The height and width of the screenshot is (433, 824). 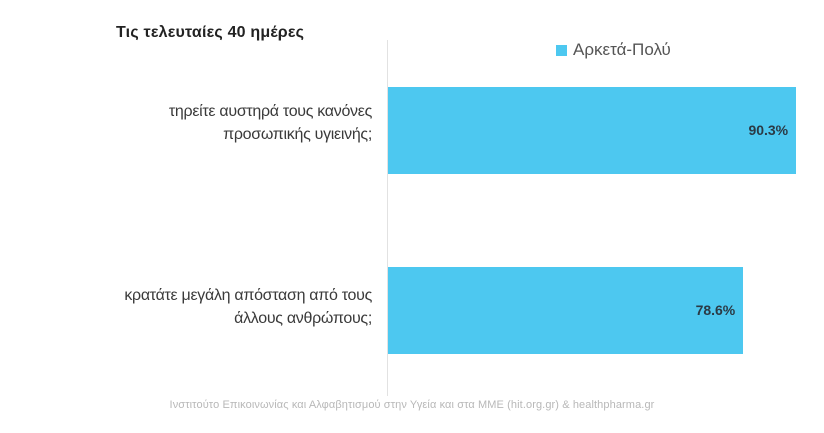 What do you see at coordinates (387, 218) in the screenshot?
I see `category-axis-line` at bounding box center [387, 218].